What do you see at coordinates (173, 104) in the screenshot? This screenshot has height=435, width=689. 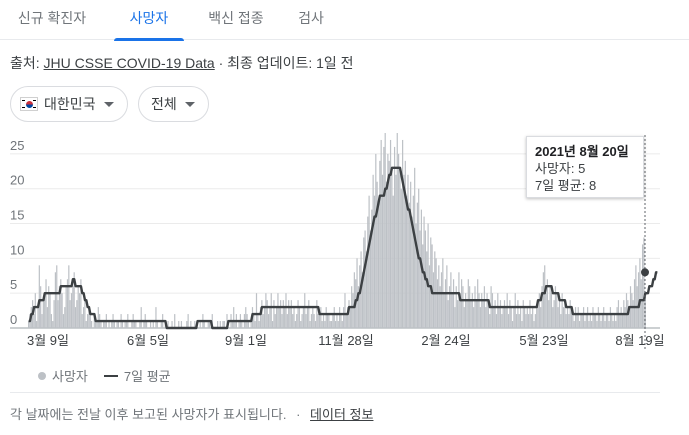 I see `scope-dropdown: 전체` at bounding box center [173, 104].